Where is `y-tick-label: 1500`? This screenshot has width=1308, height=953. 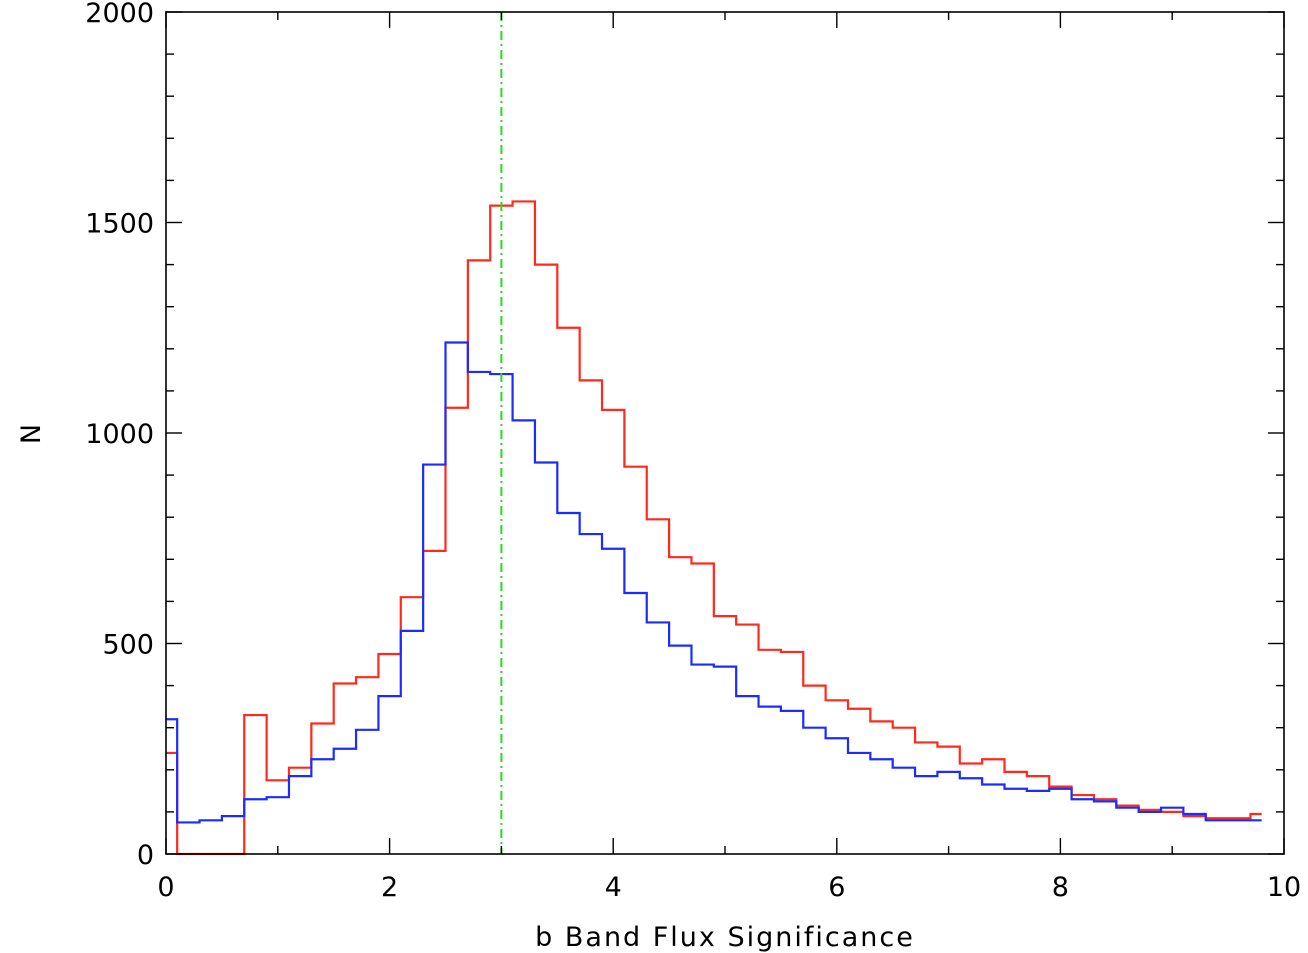
y-tick-label: 1500 is located at coordinates (119, 224).